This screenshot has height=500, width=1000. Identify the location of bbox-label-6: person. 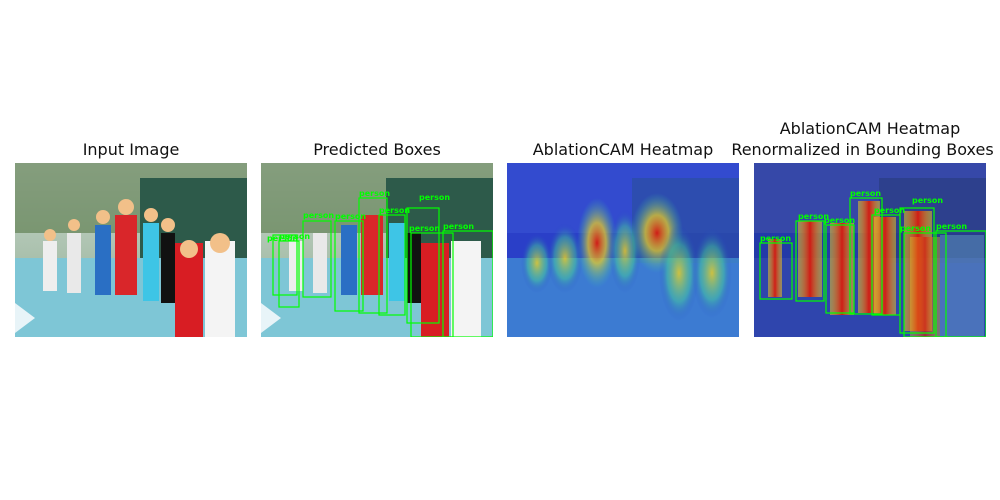
(434, 197).